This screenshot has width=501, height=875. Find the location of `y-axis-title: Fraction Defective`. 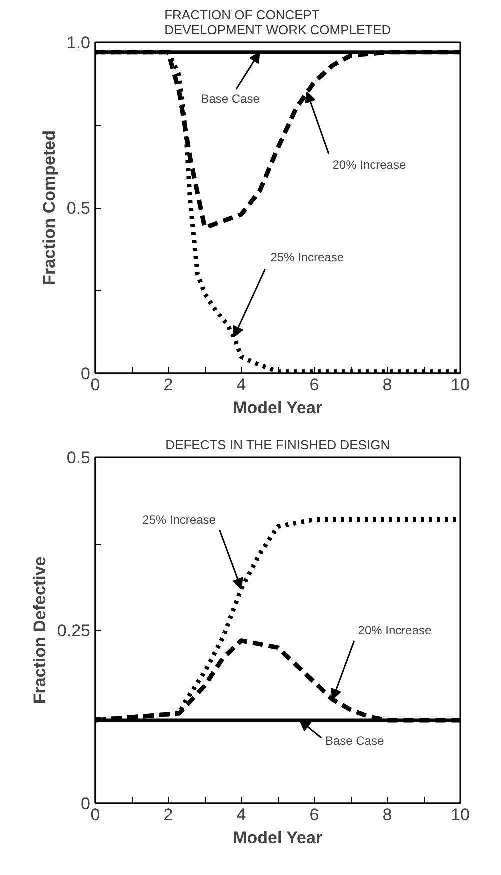

y-axis-title: Fraction Defective is located at coordinates (40, 630).